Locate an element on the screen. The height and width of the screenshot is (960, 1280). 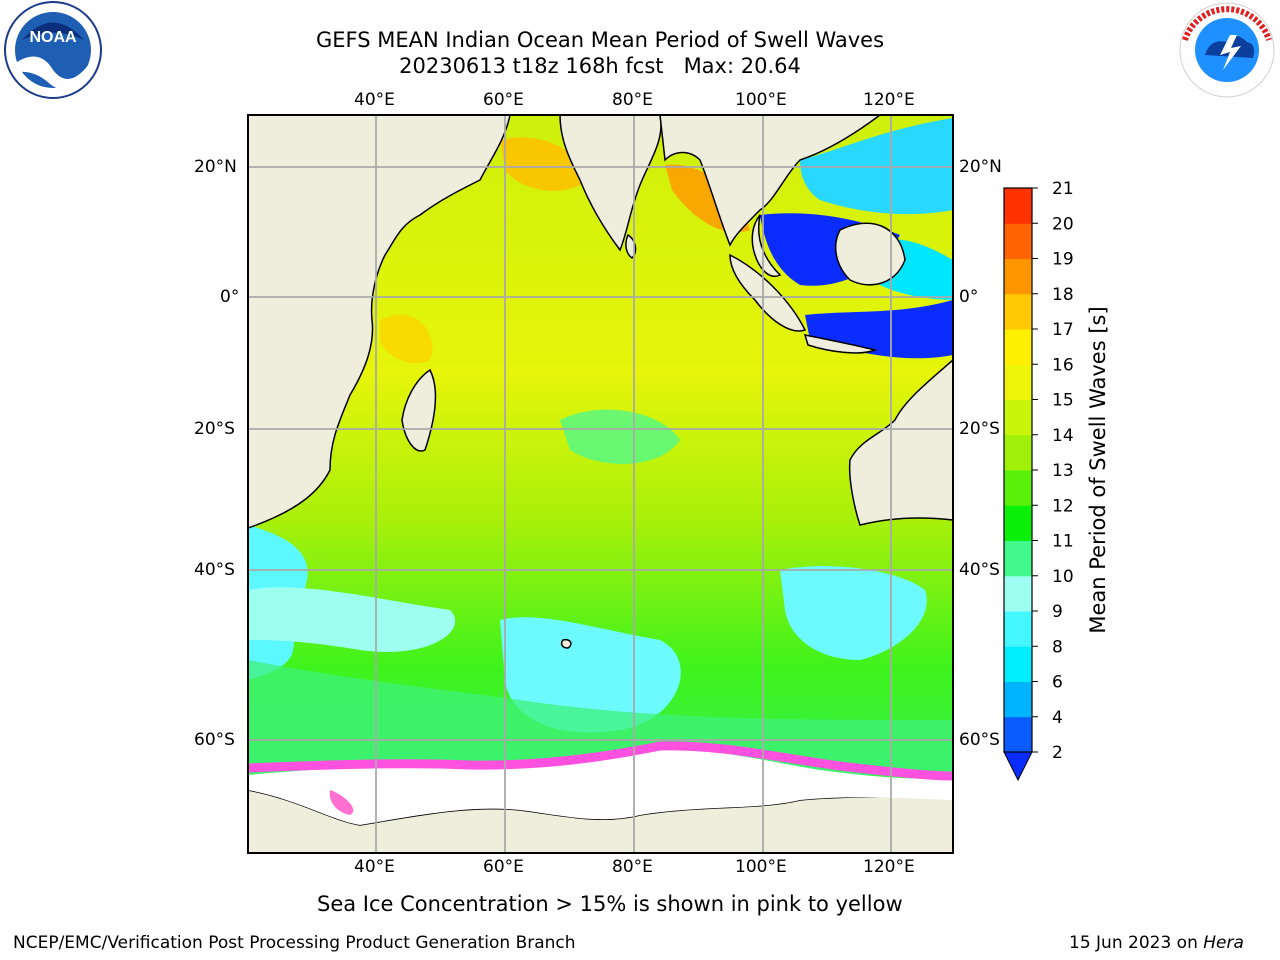
colorbar-tick-label: 19 is located at coordinates (1063, 260).